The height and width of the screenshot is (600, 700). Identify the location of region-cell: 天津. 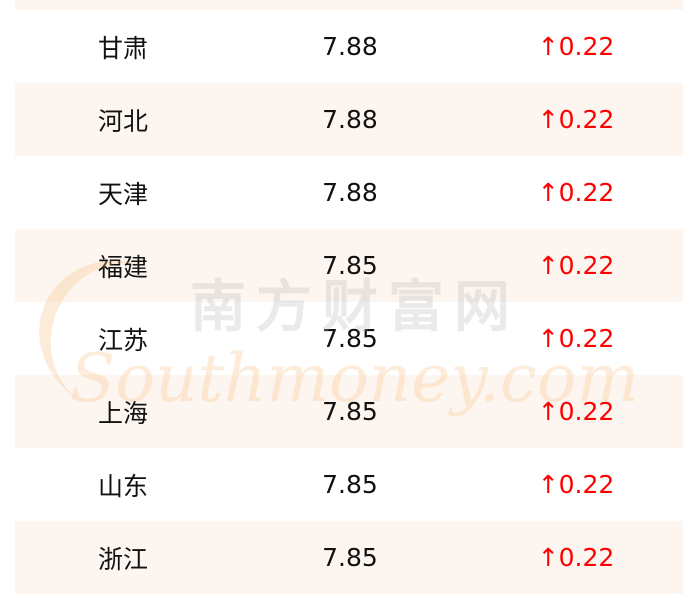
(122, 194).